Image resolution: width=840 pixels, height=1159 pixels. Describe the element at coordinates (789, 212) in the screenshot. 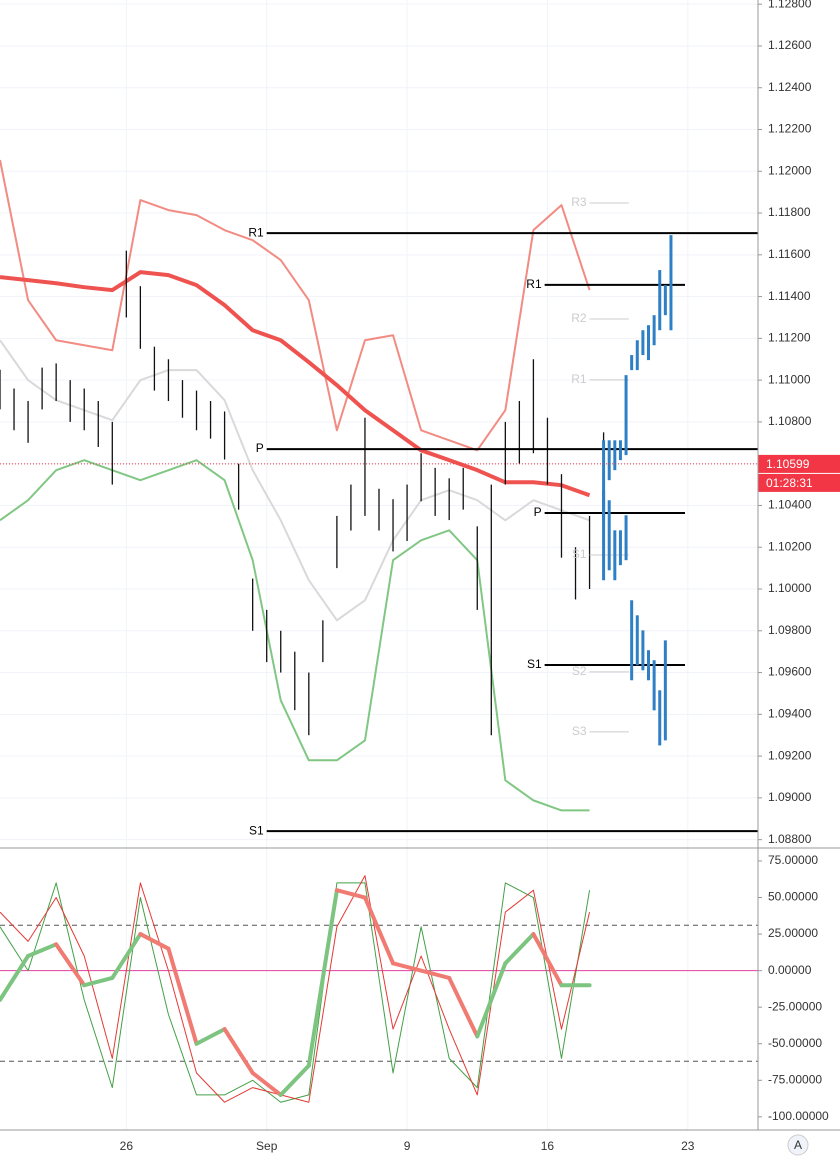

I see `y-tick-label: 1.11800` at that location.